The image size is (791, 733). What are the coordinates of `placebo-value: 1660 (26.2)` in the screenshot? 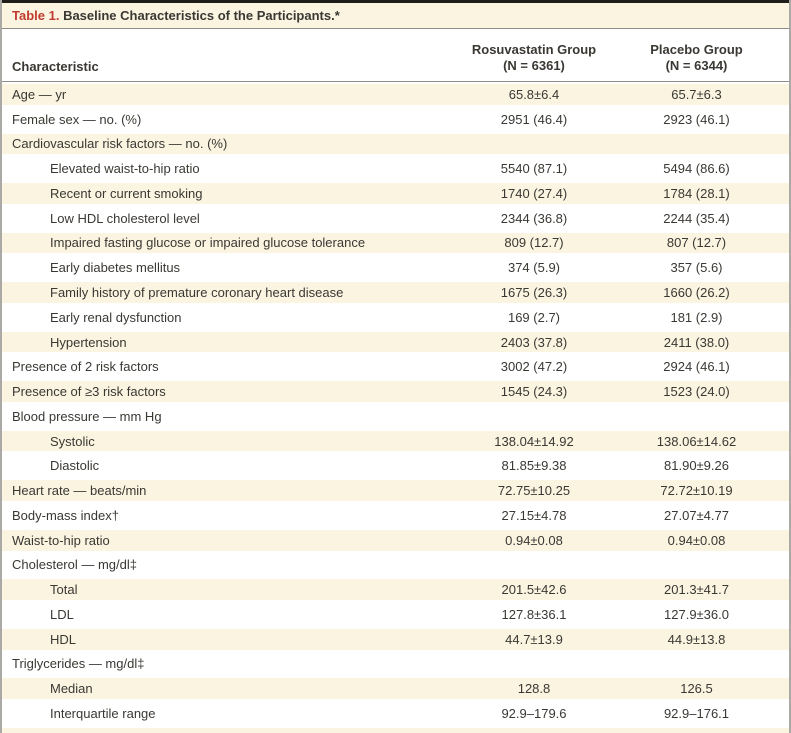 It's located at (696, 292).